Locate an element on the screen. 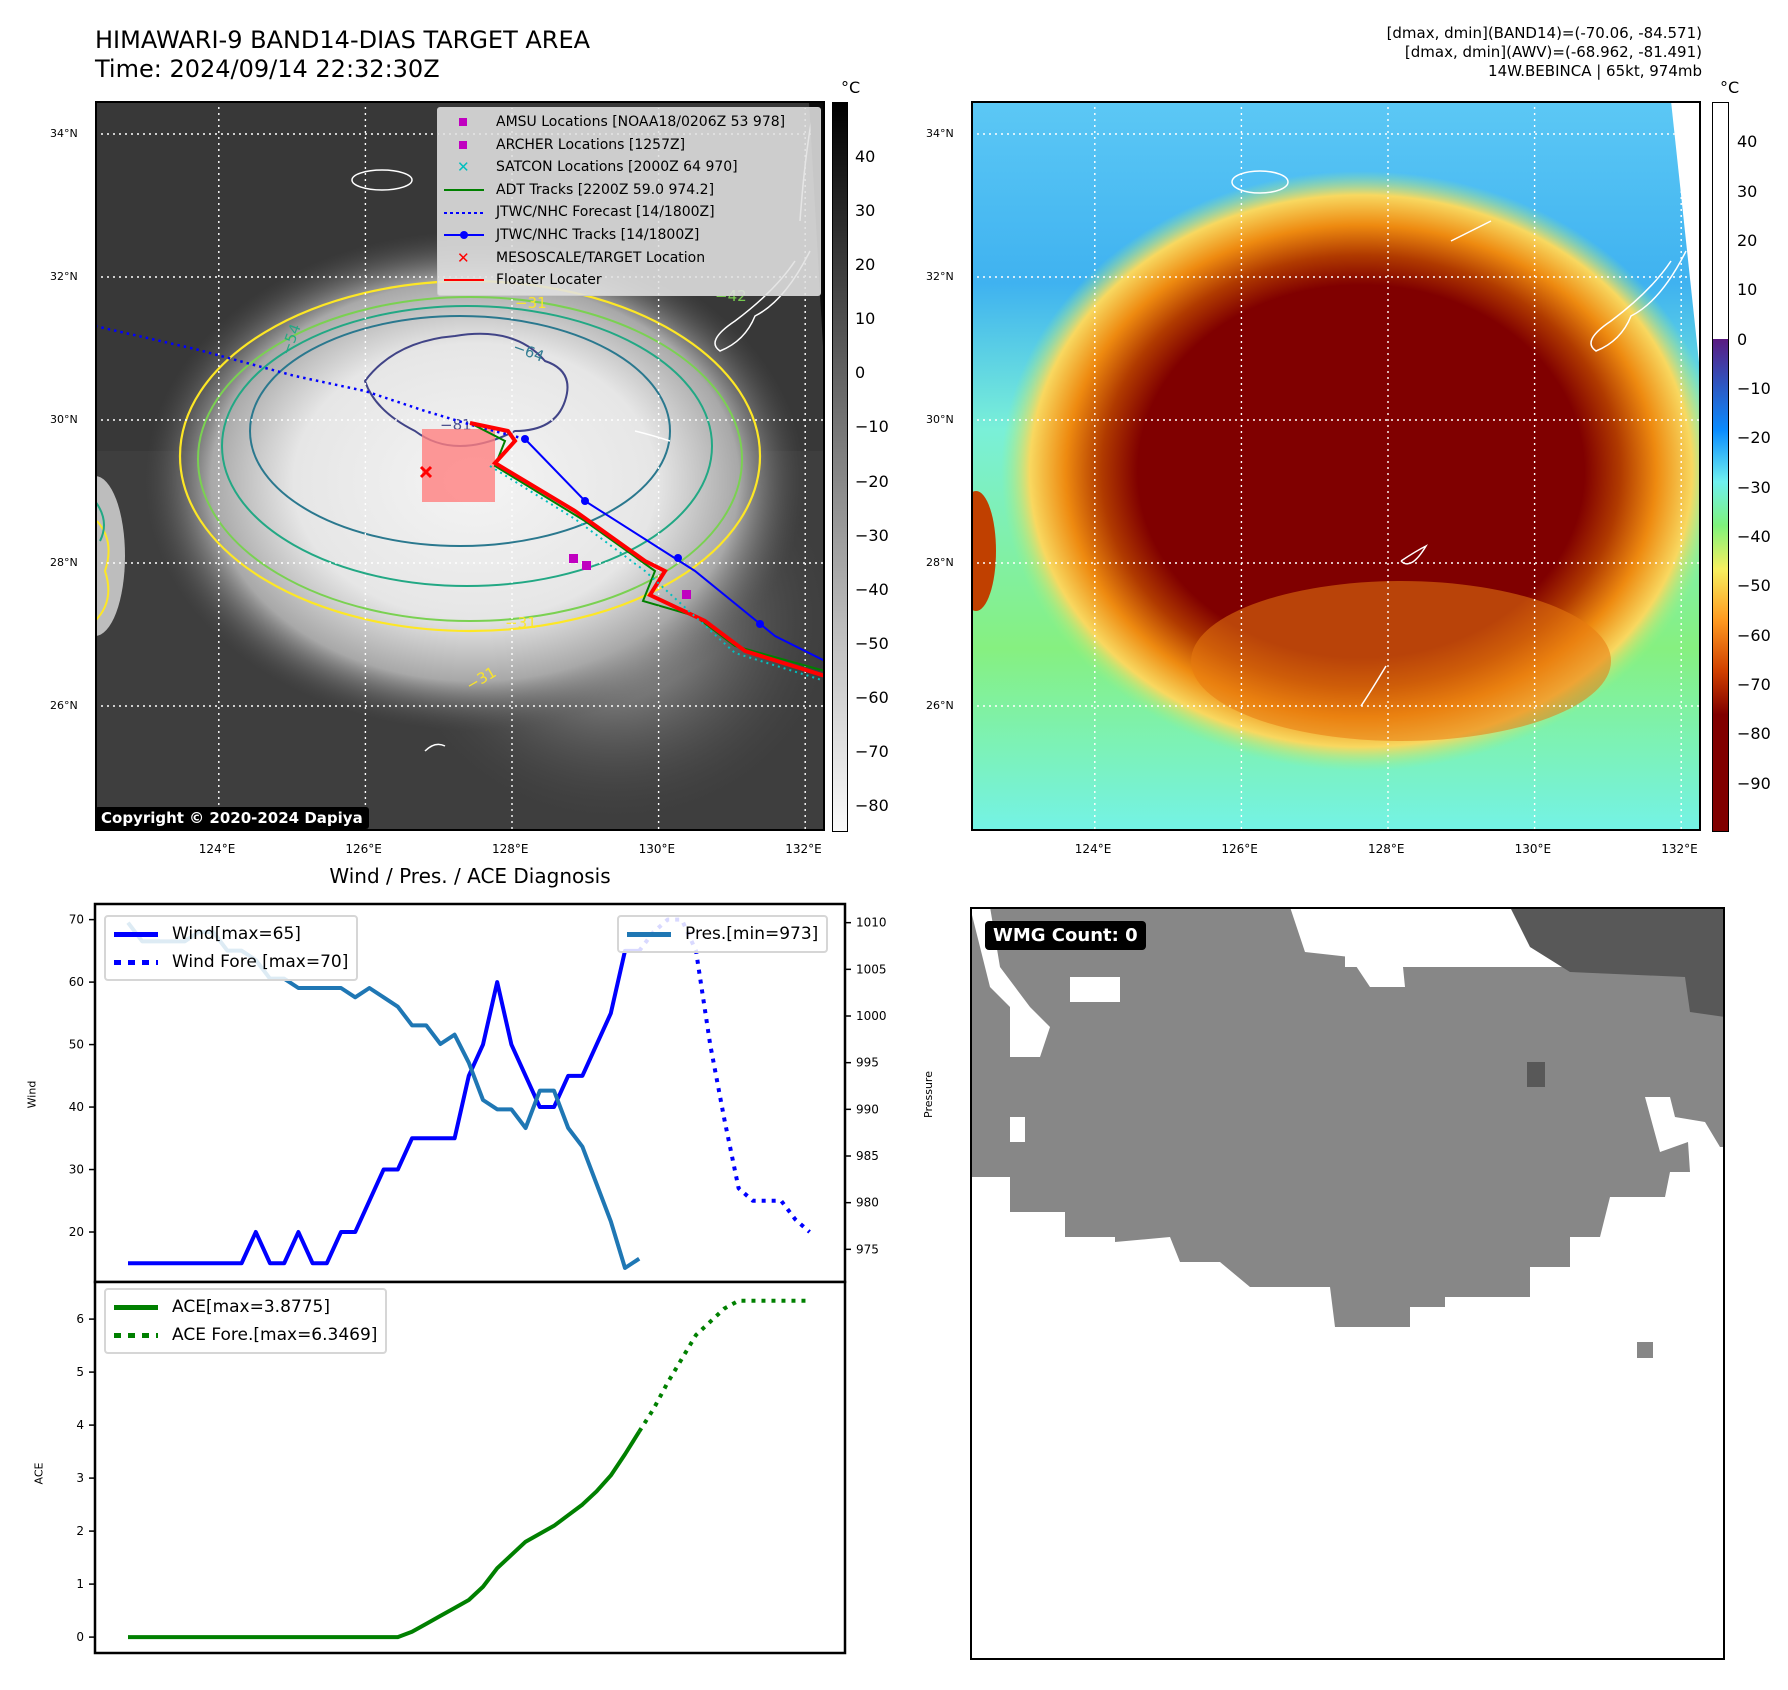  wmg-gray-region is located at coordinates (1347, 1117).